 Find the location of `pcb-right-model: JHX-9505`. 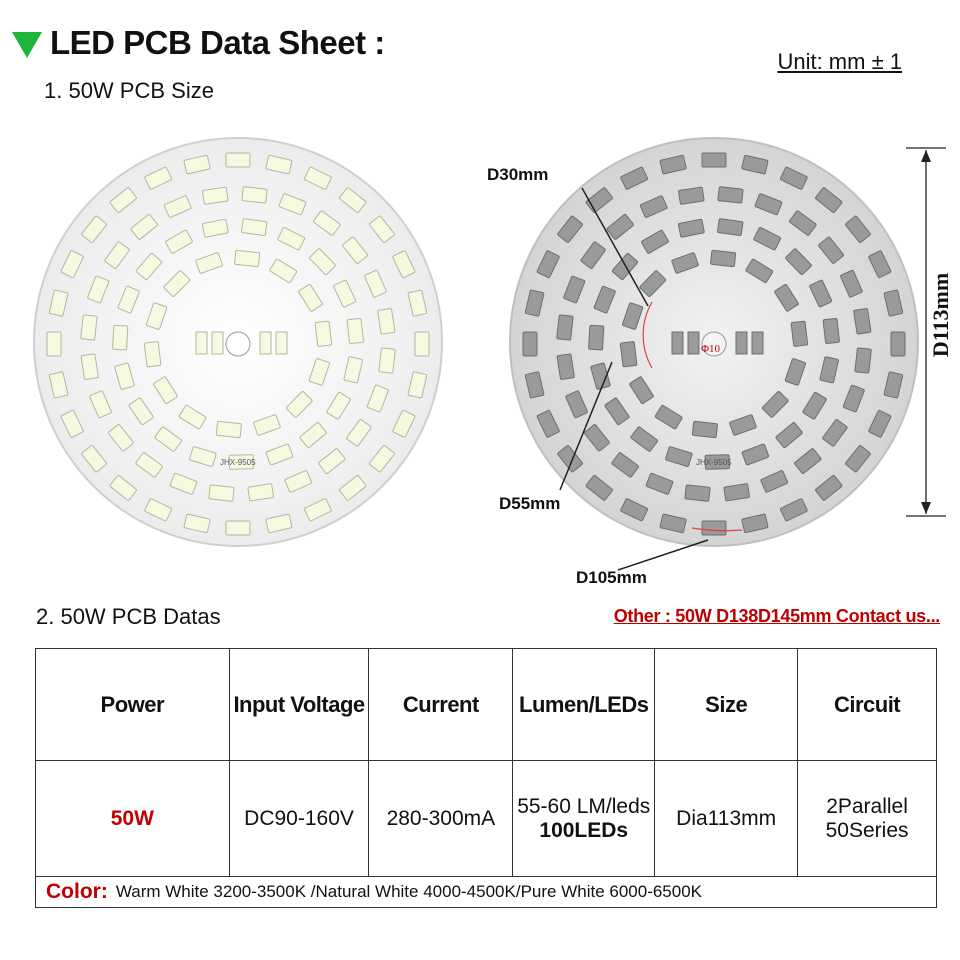

pcb-right-model: JHX-9505 is located at coordinates (714, 462).